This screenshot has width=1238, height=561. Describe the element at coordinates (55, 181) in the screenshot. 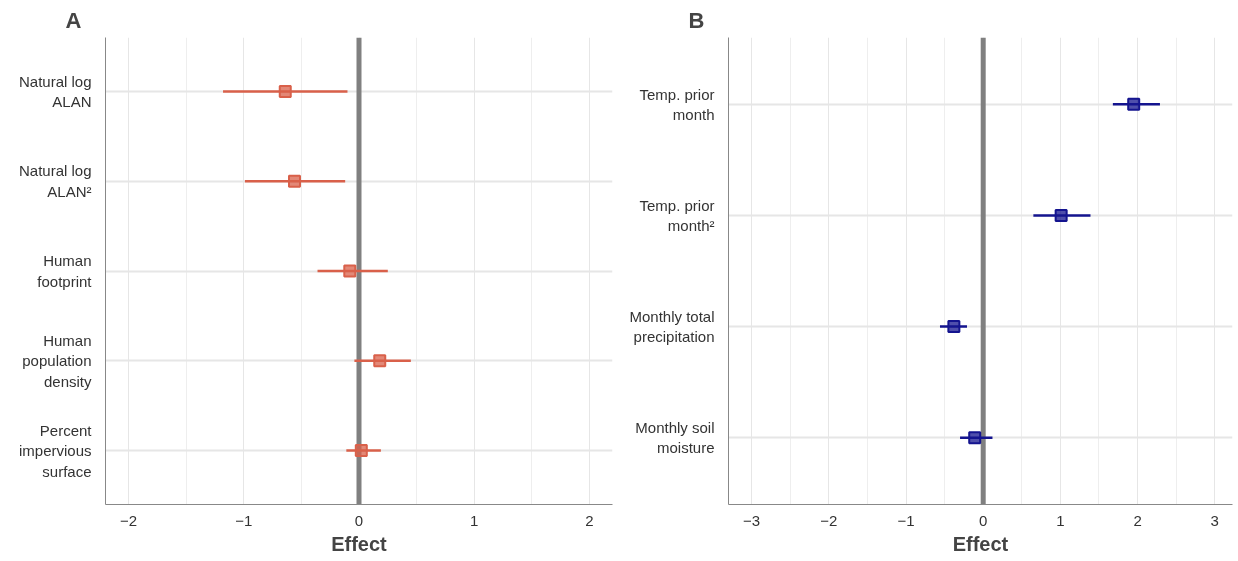

I see `y-tick-label: Natural log ALAN²` at that location.